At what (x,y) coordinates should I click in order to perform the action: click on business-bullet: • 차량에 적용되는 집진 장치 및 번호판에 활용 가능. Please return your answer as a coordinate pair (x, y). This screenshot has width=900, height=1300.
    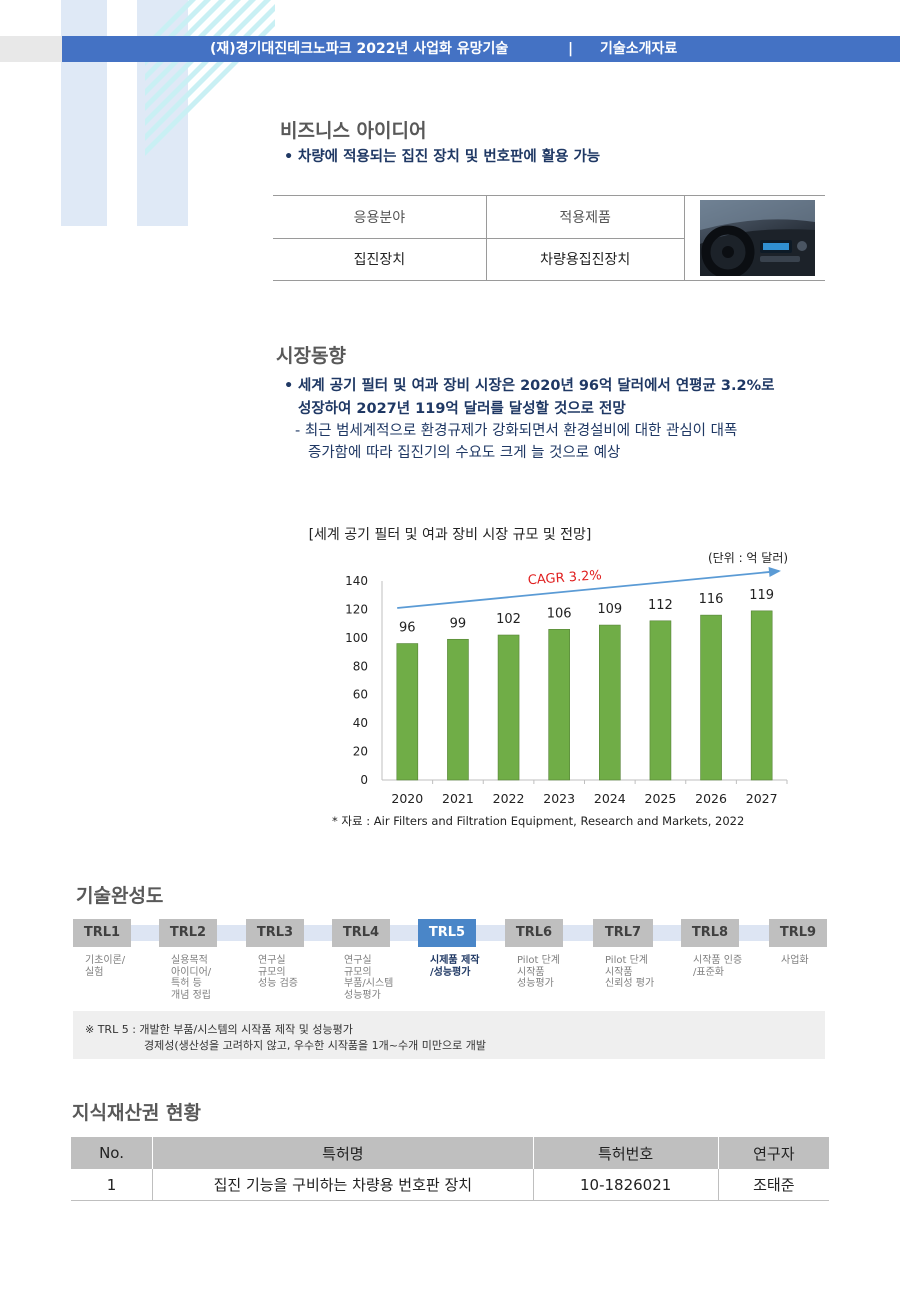
    Looking at the image, I should click on (442, 157).